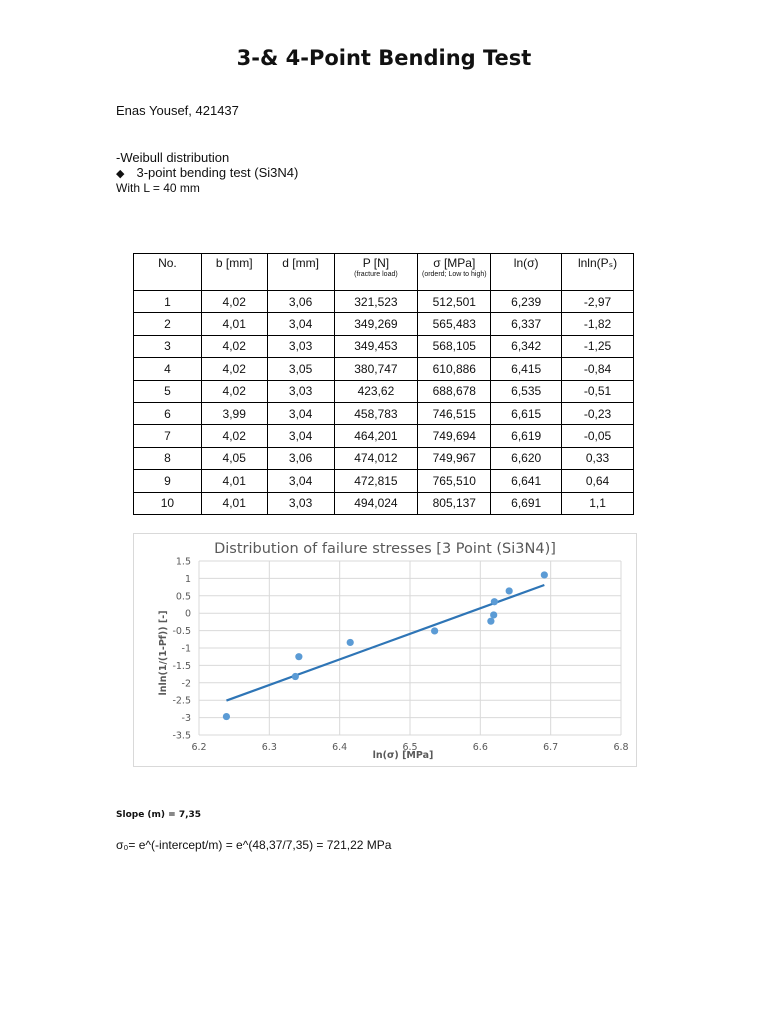 This screenshot has width=768, height=1024. Describe the element at coordinates (526, 391) in the screenshot. I see `table-cell: 6,535` at that location.